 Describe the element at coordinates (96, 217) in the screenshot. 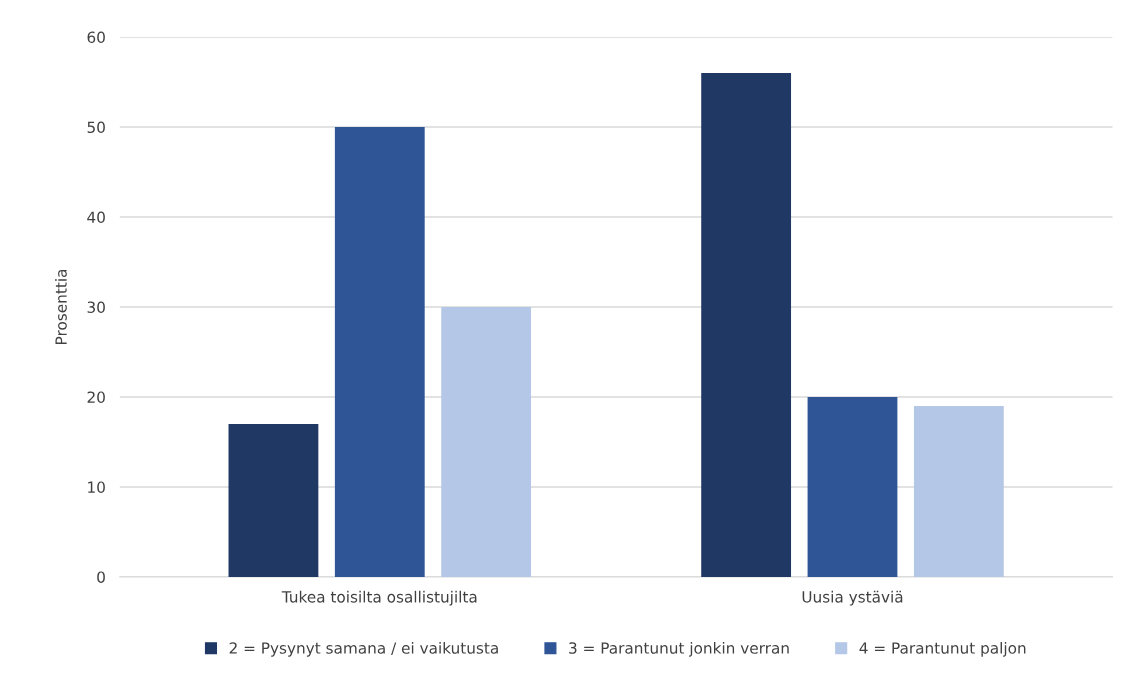

I see `y-tick-label: 40` at that location.